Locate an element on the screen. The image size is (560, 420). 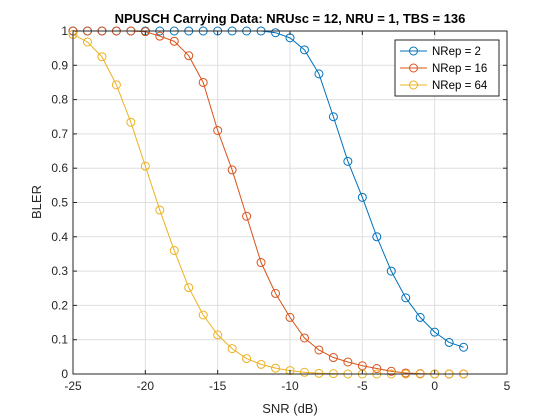
y-tick-label: 0.2 is located at coordinates (59, 305).